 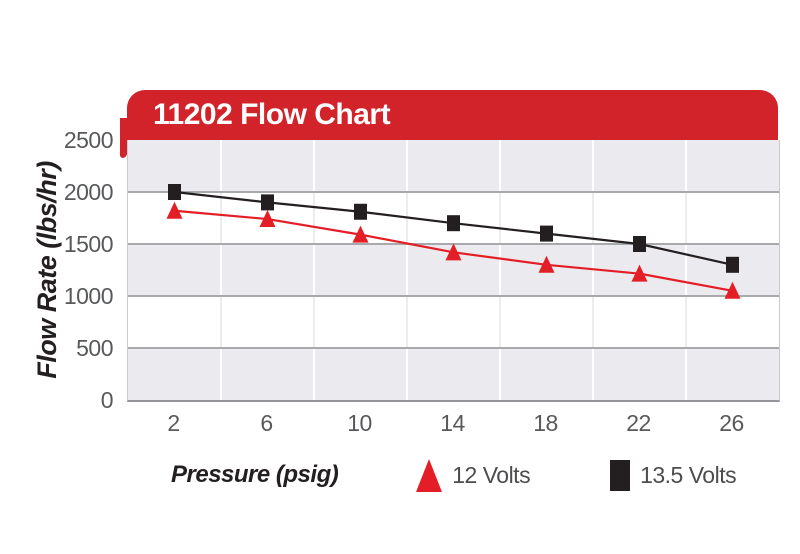 I want to click on legend-label-13-5-volts: 13.5 Volts, so click(x=688, y=474).